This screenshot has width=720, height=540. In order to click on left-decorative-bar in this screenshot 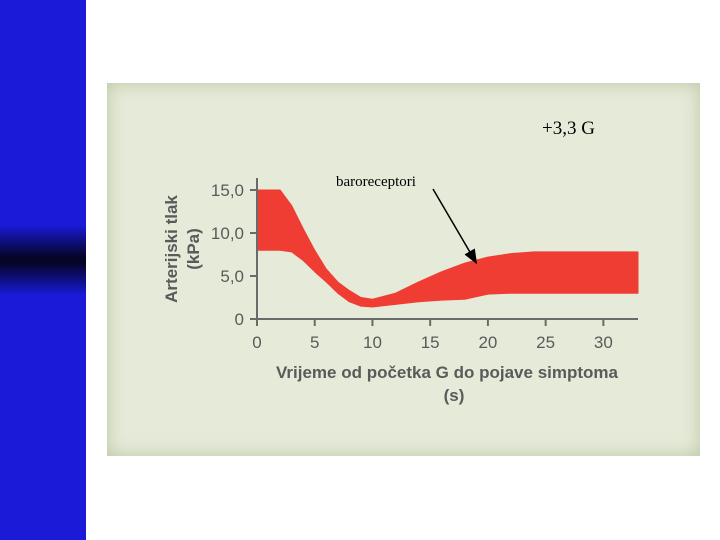, I will do `click(43, 270)`.